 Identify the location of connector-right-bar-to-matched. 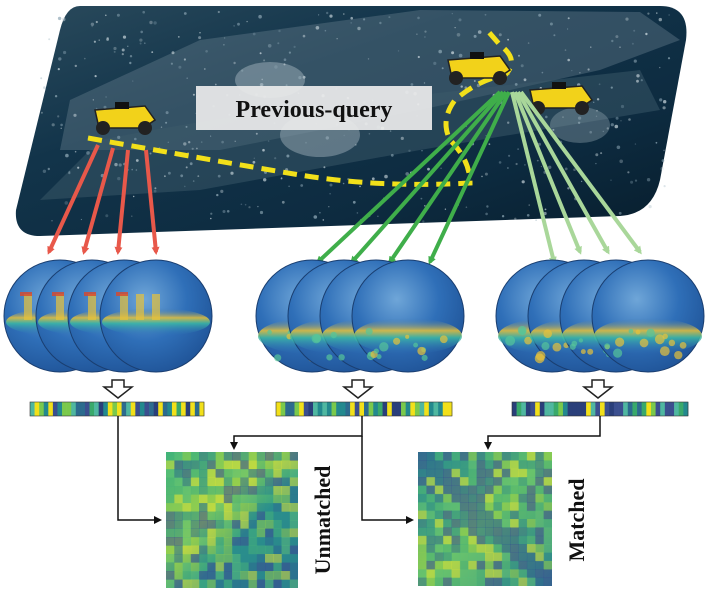
(542, 433).